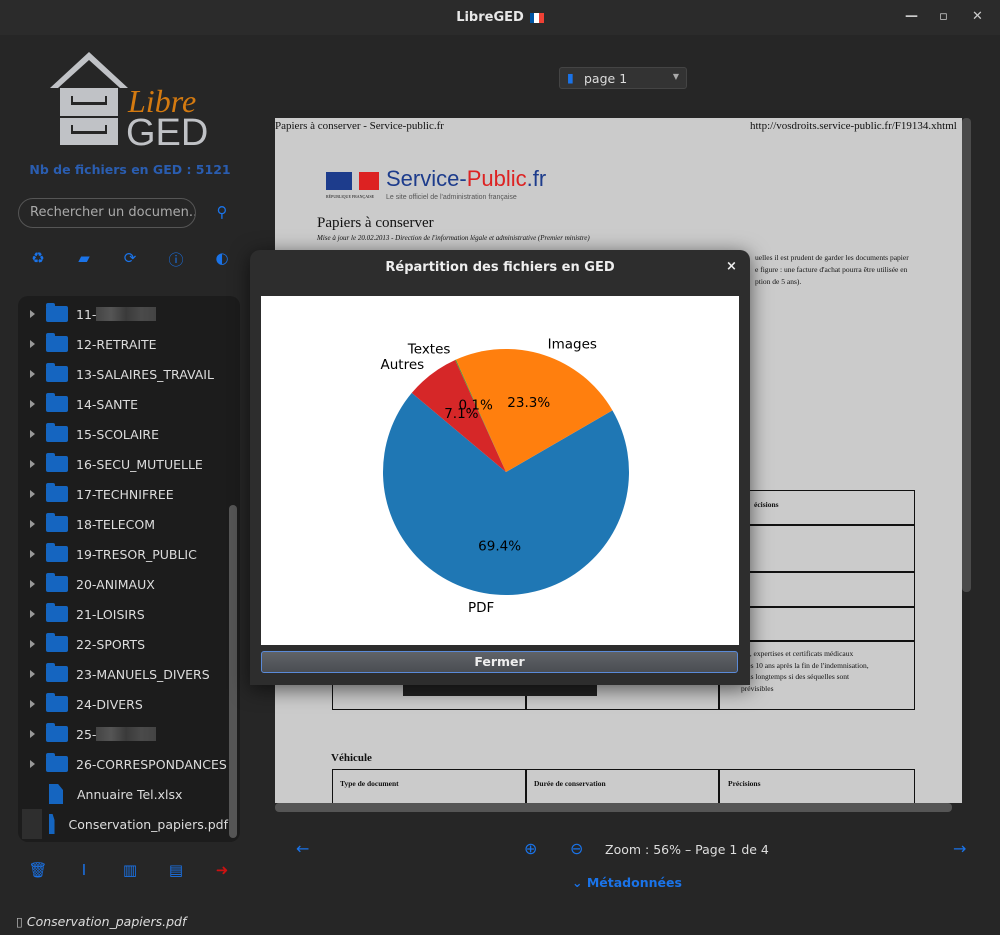 The image size is (1000, 935). What do you see at coordinates (115, 584) in the screenshot?
I see `tree-item-label: 20-ANIMAUX` at bounding box center [115, 584].